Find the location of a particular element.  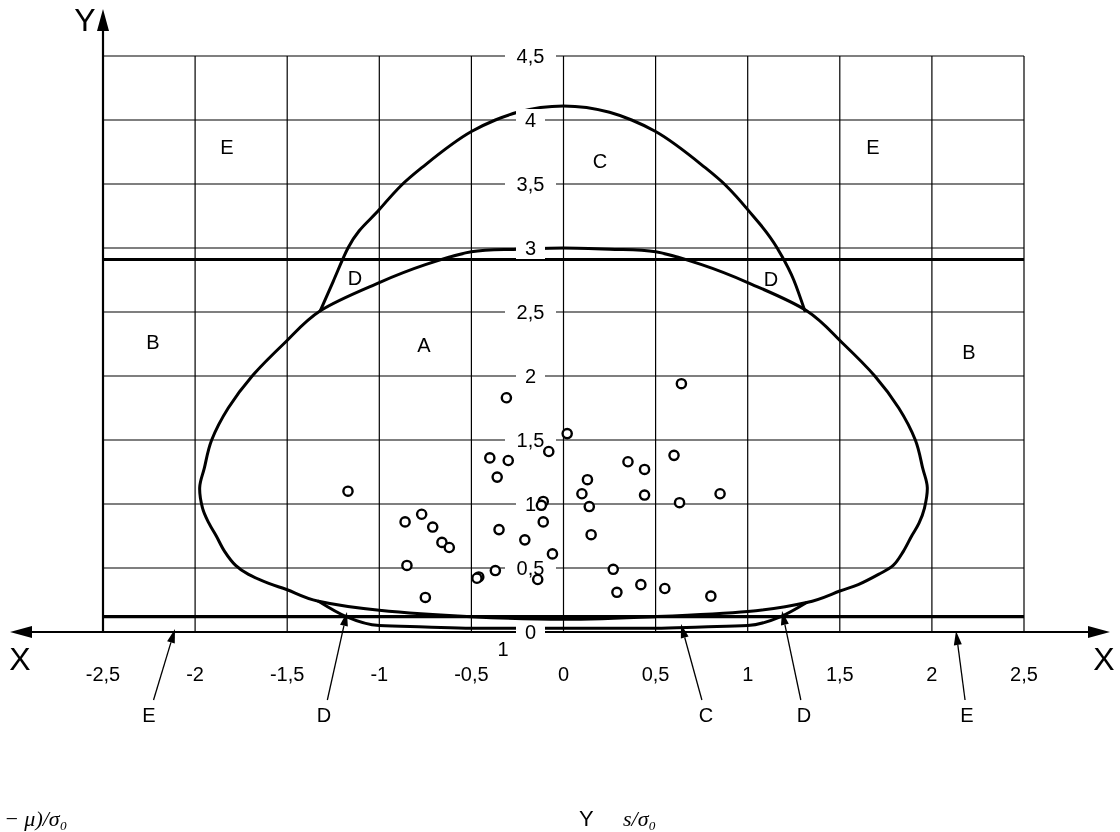

y-tick-label: 4,5 is located at coordinates (530, 56).